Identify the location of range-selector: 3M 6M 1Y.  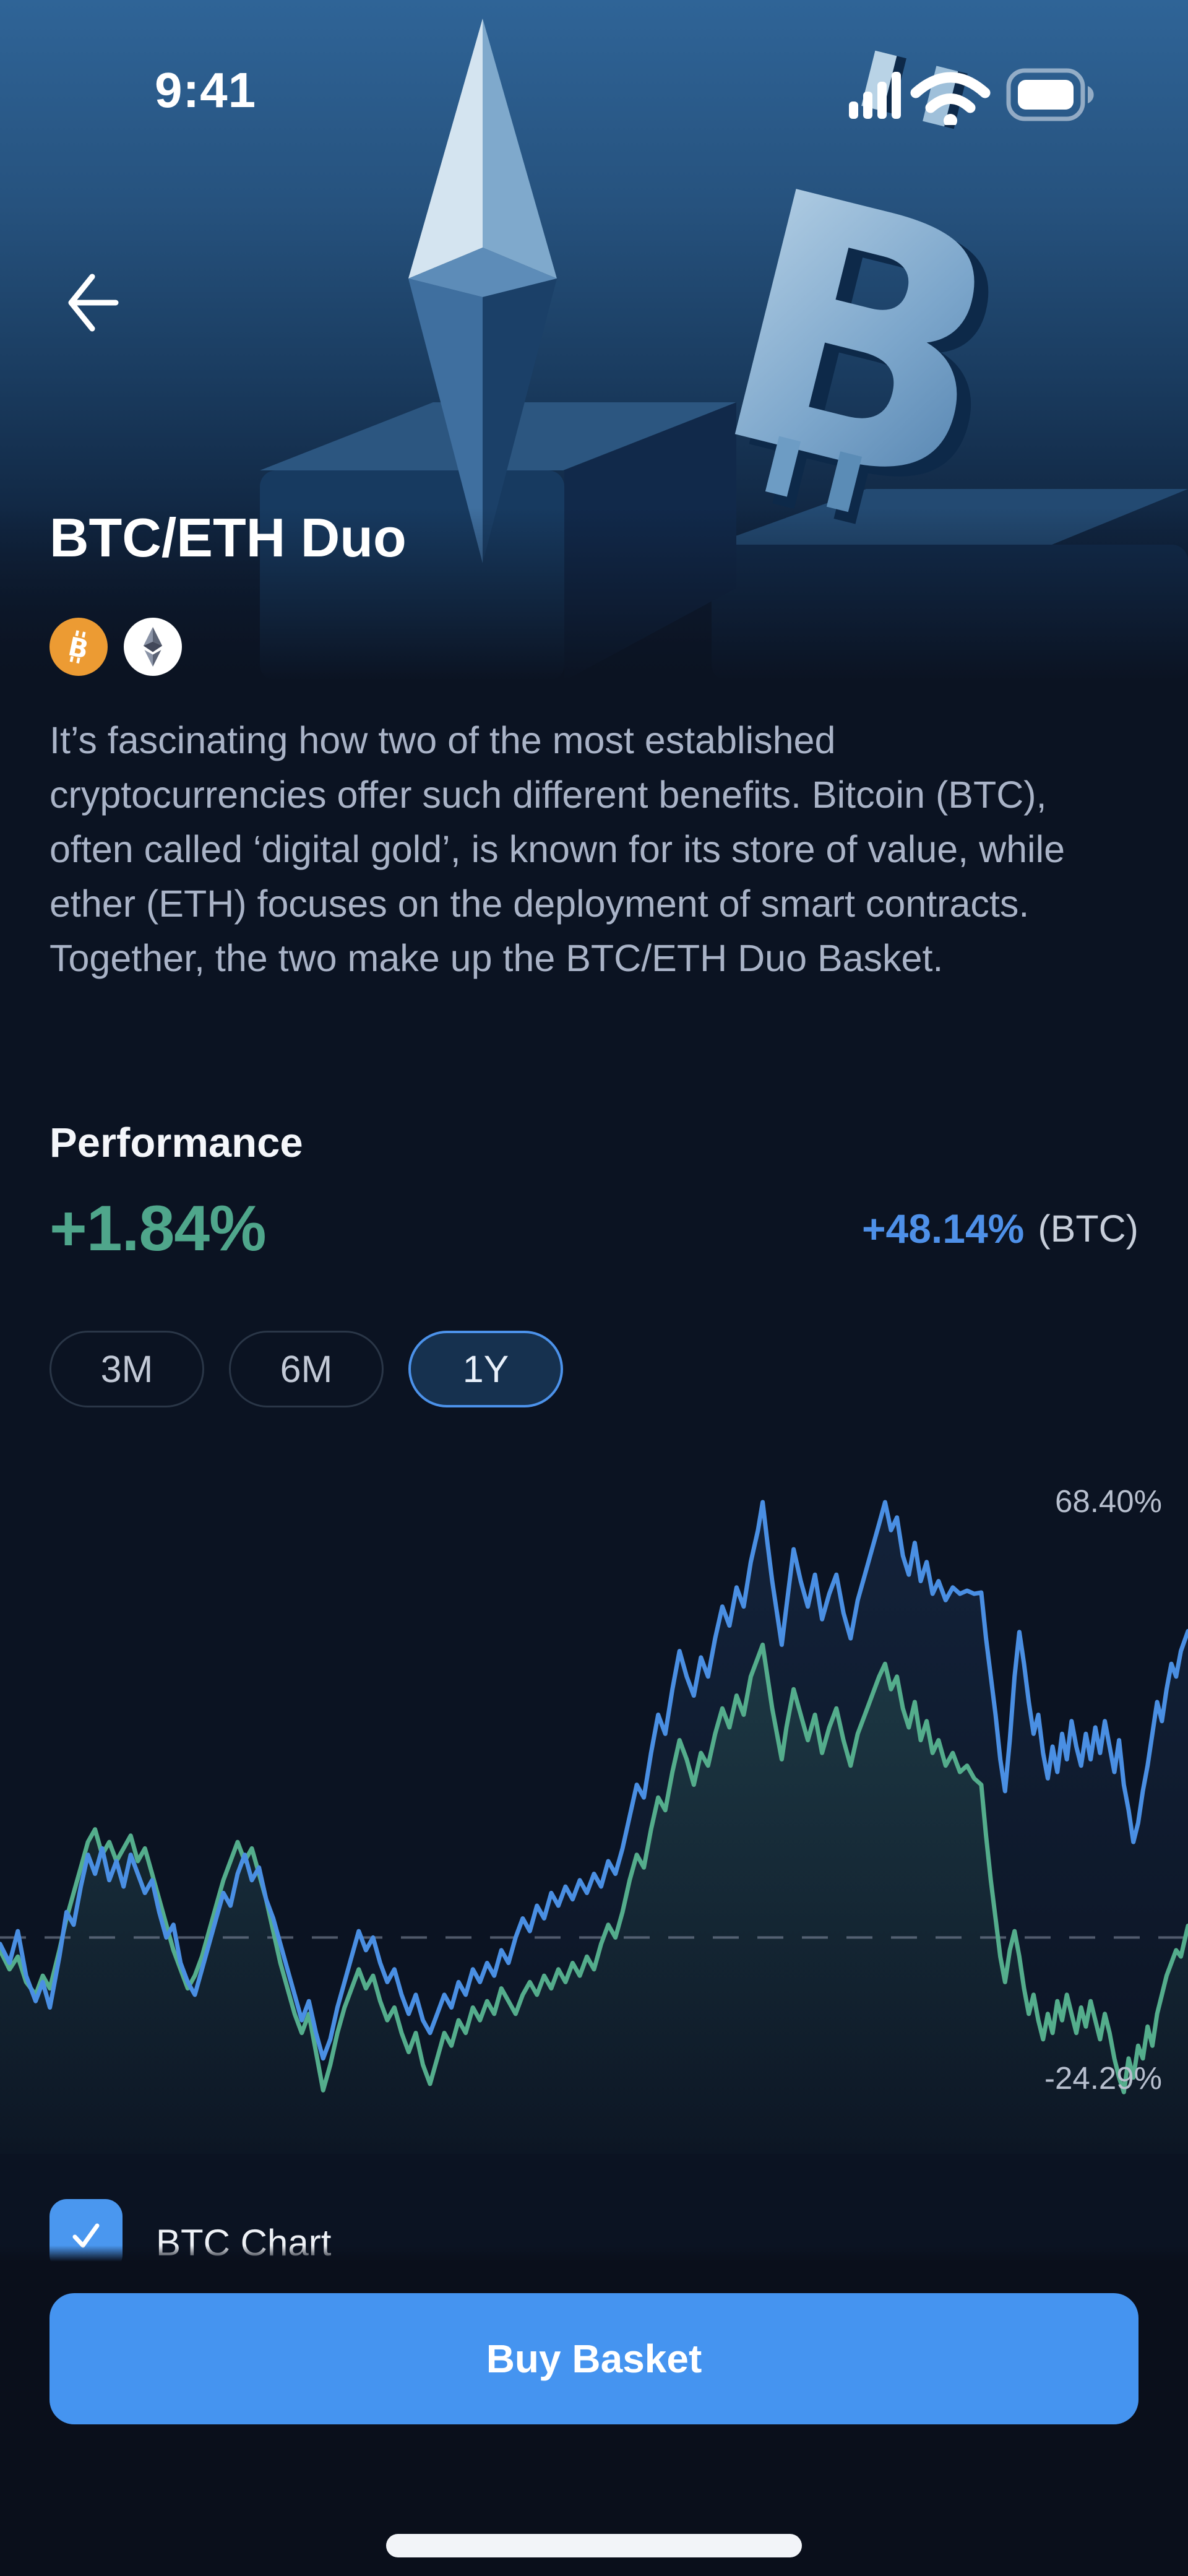
(306, 1369).